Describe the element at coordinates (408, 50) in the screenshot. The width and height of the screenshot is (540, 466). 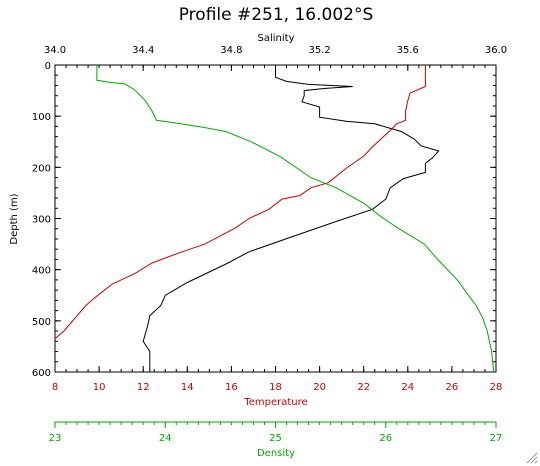
I see `salinity-tick-label: 35.6` at that location.